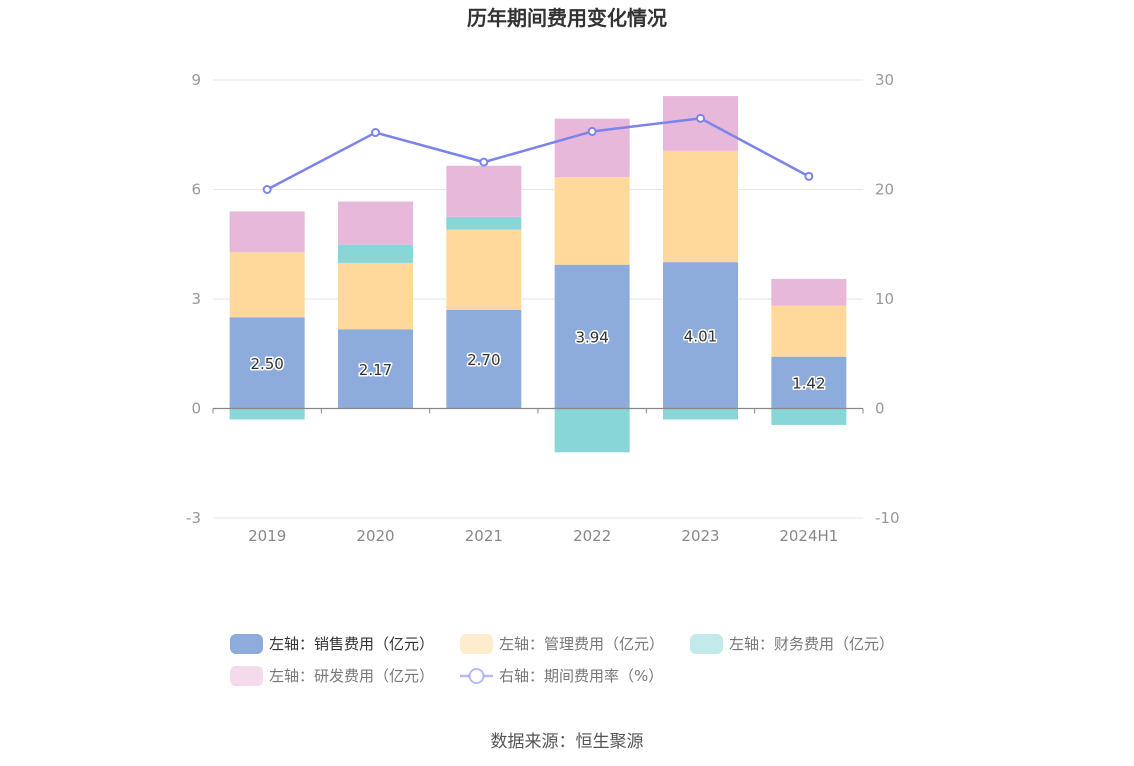 The height and width of the screenshot is (766, 1134). I want to click on x-axis-tick-label: 2021, so click(484, 536).